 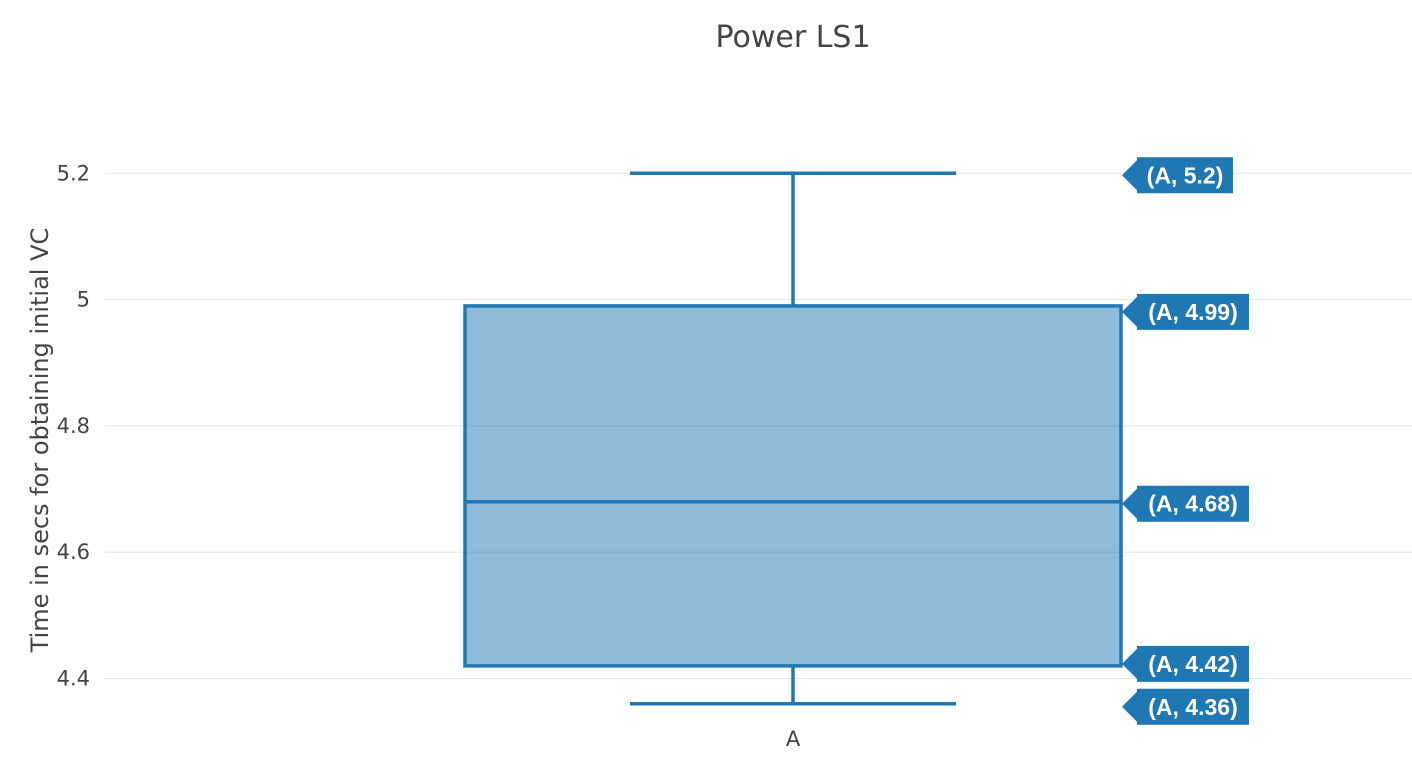 I want to click on chart-title: Power LS1, so click(x=792, y=37).